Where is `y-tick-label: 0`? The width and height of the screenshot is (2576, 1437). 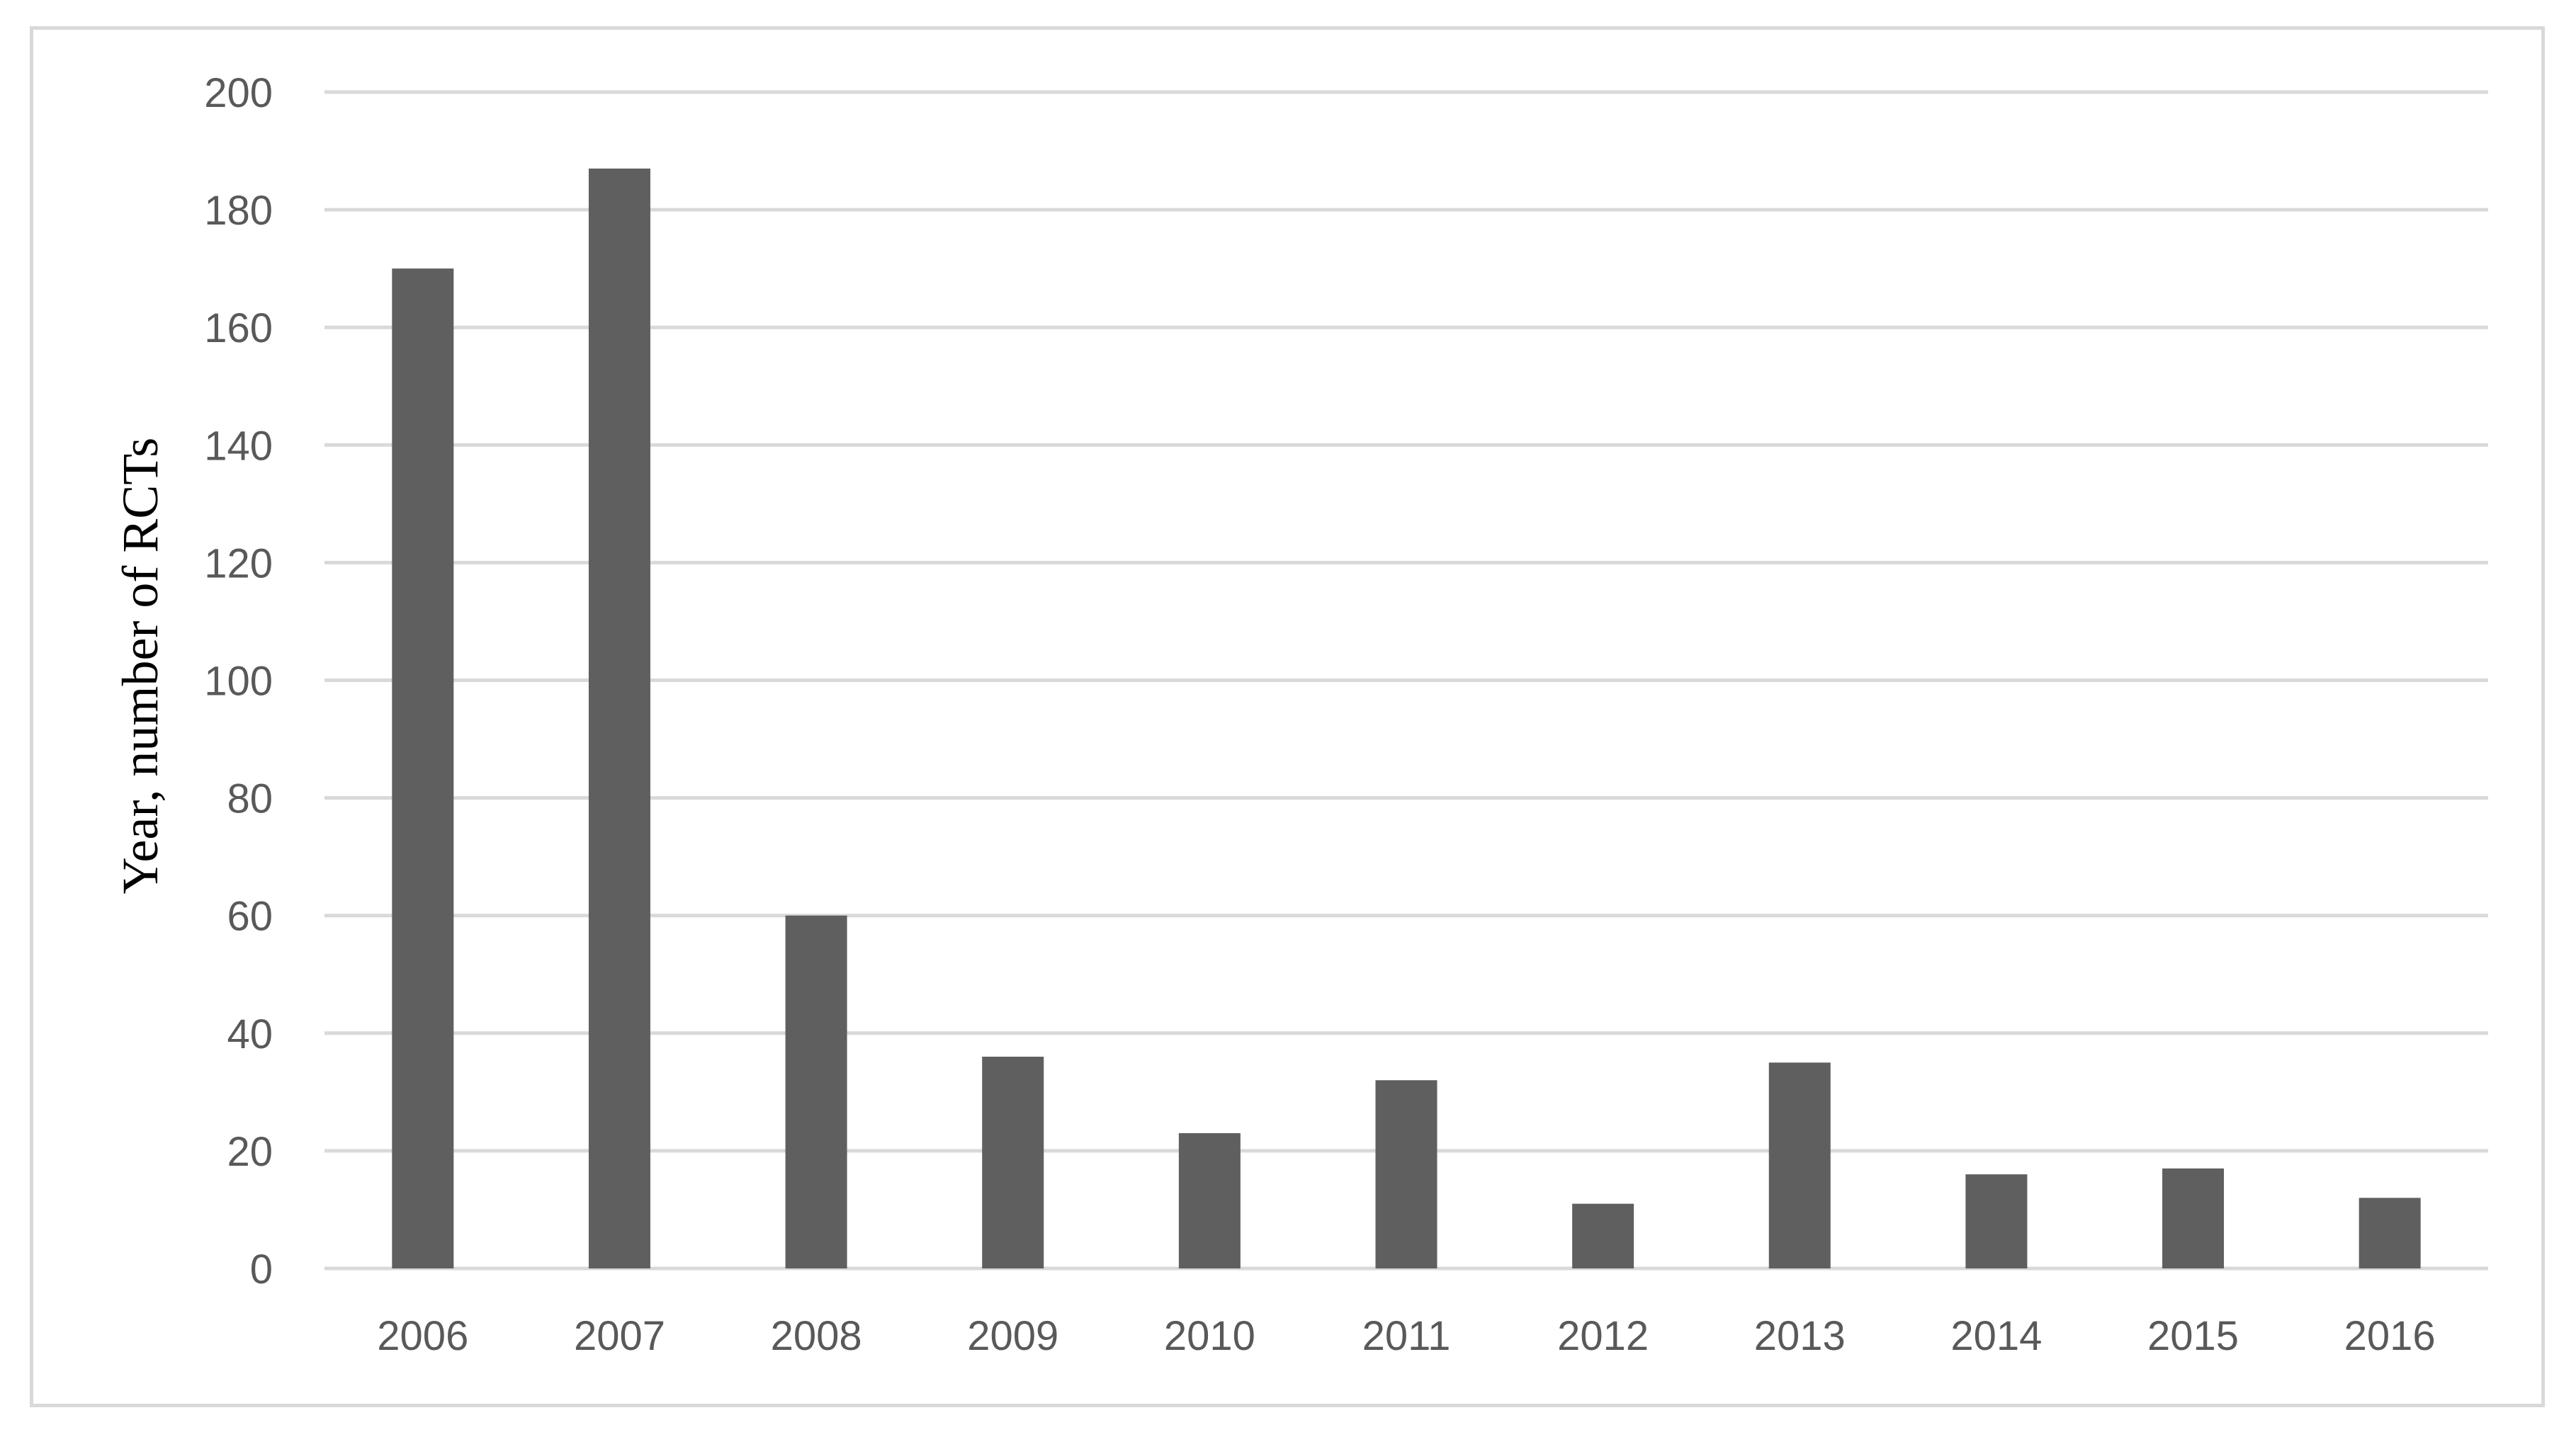 y-tick-label: 0 is located at coordinates (261, 1269).